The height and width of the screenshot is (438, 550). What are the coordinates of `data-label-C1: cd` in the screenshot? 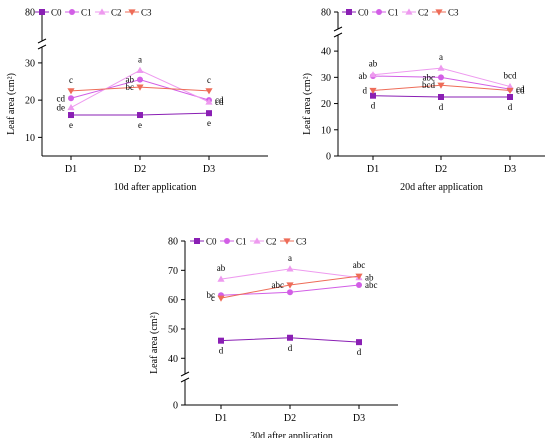 It's located at (219, 100).